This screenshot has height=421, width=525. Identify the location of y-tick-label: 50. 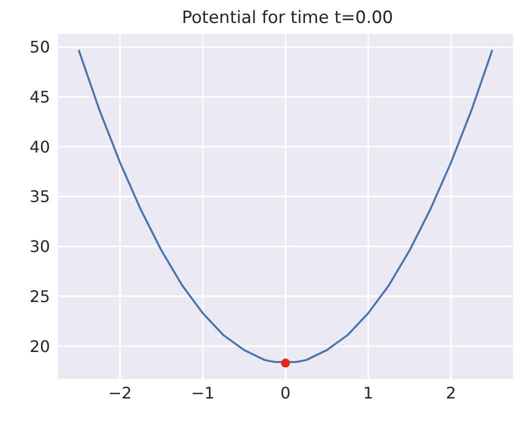
(40, 47).